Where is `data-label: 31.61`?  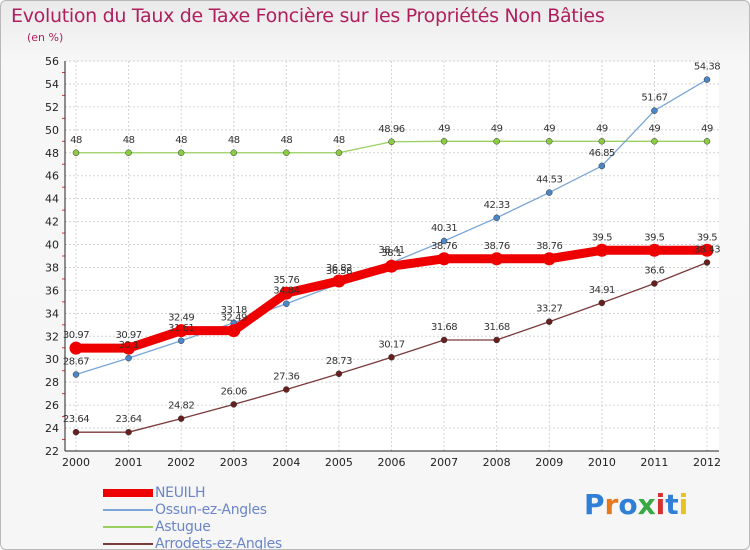
data-label: 31.61 is located at coordinates (181, 328).